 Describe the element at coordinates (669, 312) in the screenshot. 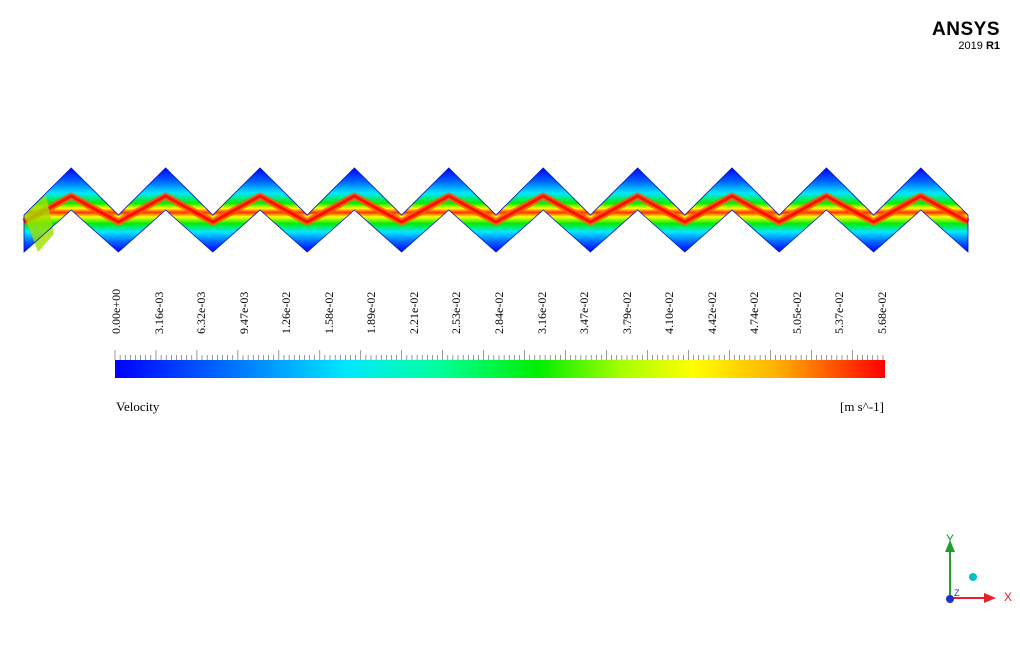

I see `legend-tick-label: 4.10e-02` at that location.